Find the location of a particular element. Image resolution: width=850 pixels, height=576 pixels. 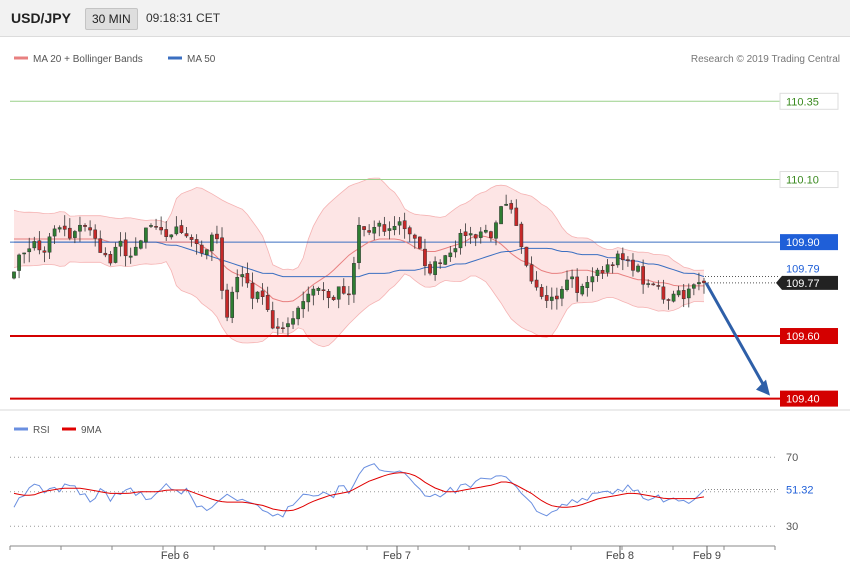

rsi-legend: RSI 9MA is located at coordinates (58, 430).